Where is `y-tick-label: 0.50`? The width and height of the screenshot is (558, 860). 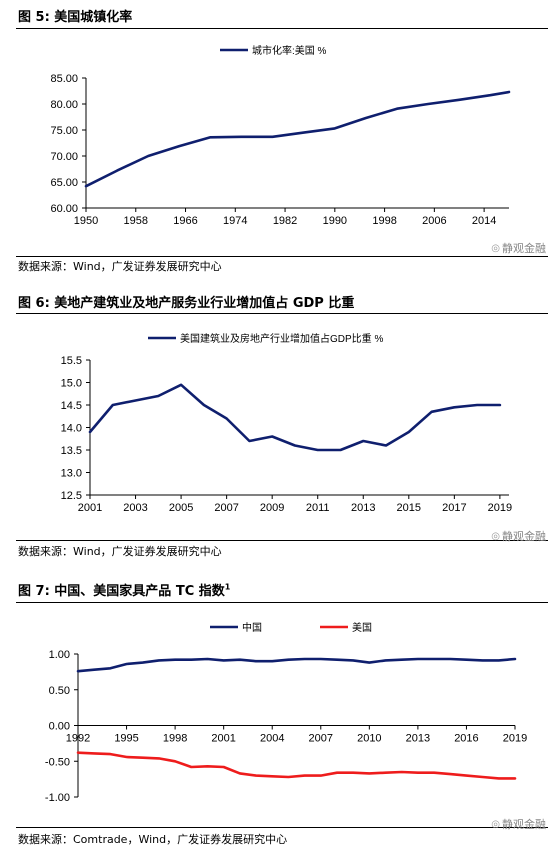 y-tick-label: 0.50 is located at coordinates (59, 691).